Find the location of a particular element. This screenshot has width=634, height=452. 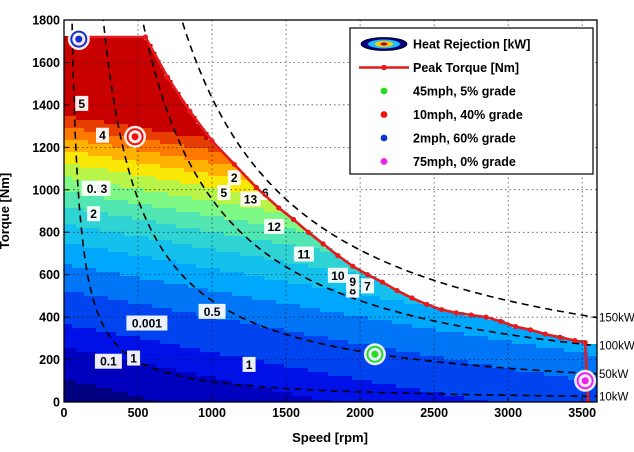

y-axis: 0 200 400 600 800 1000 1200 1400 1600 1800 is located at coordinates (50, 212).